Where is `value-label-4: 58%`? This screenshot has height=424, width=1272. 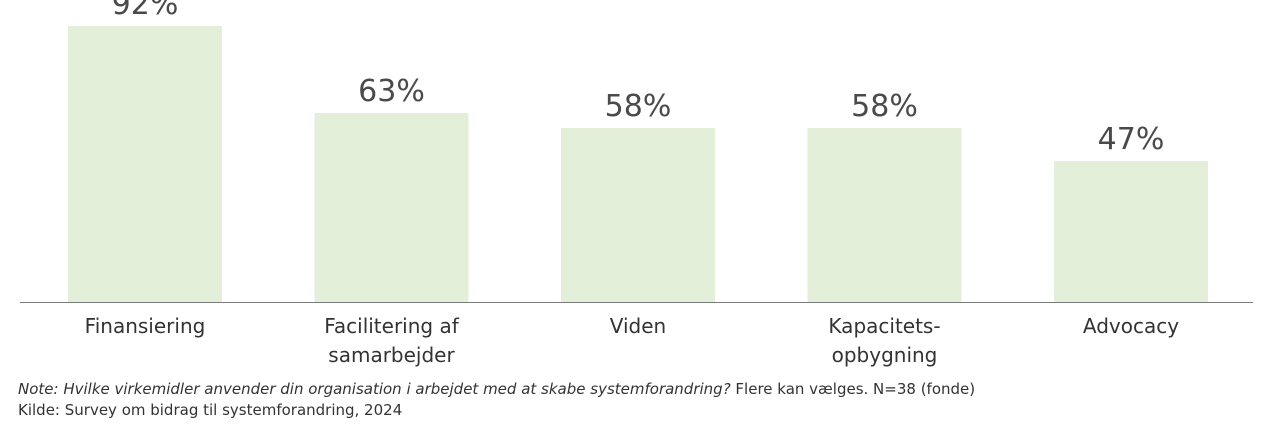 value-label-4: 58% is located at coordinates (884, 106).